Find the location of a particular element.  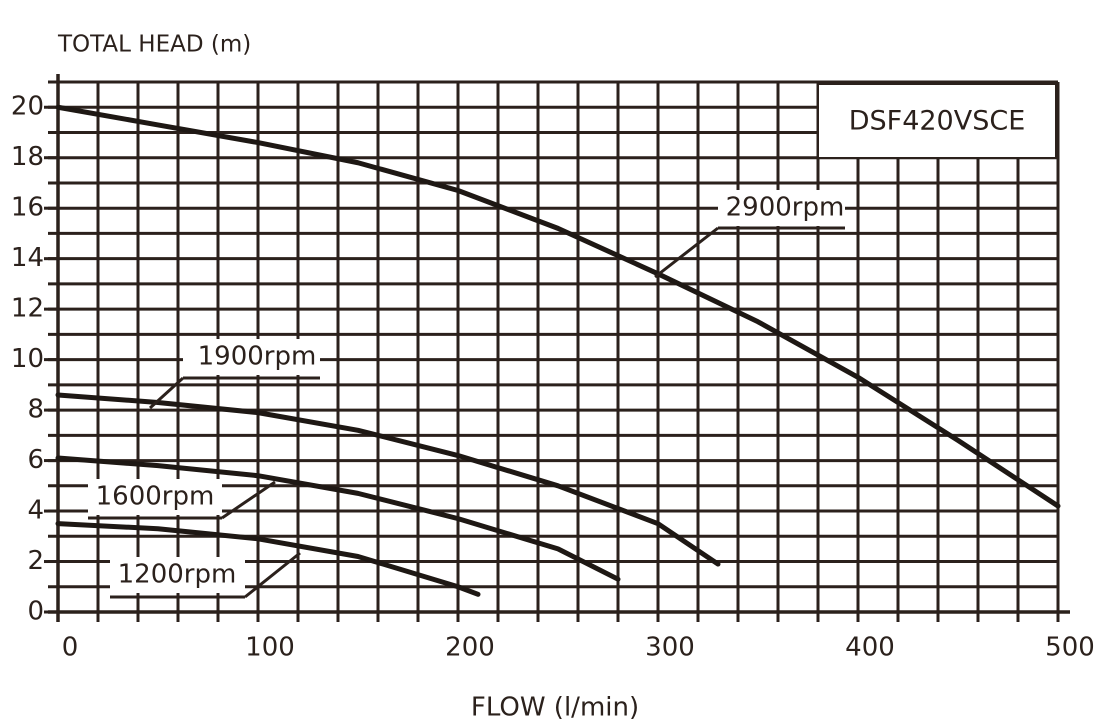

y-tick-label: 2 is located at coordinates (35, 561).